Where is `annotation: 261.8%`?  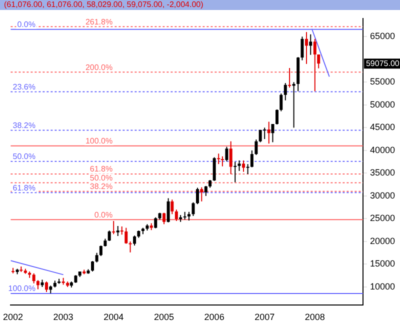
annotation: 261.8% is located at coordinates (99, 21).